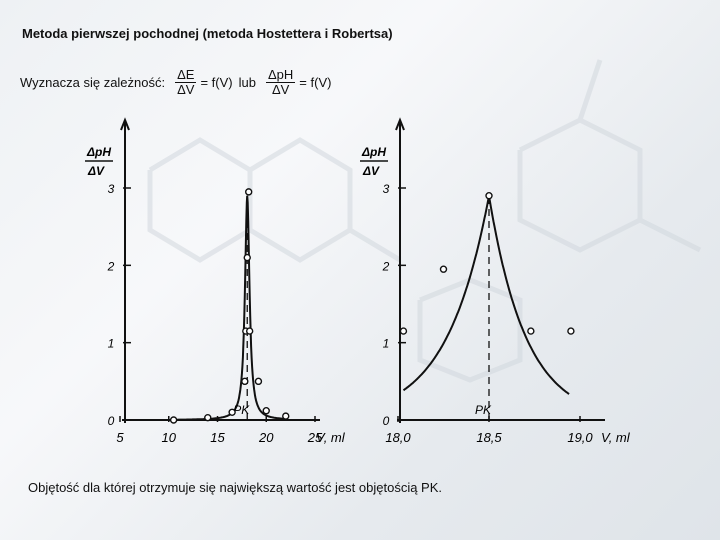 This screenshot has height=540, width=720. What do you see at coordinates (489, 437) in the screenshot?
I see `chart2-x-tick-label: 18,5` at bounding box center [489, 437].